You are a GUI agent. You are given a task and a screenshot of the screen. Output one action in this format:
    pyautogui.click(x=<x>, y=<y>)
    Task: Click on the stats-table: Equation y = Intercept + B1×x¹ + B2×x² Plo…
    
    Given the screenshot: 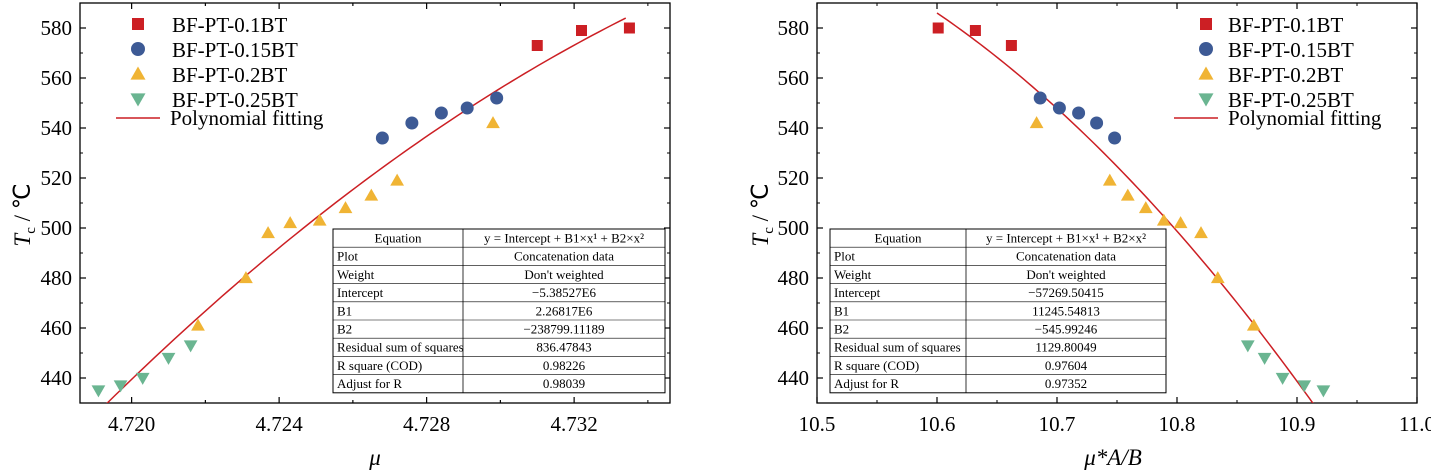 What is the action you would take?
    pyautogui.click(x=499, y=311)
    